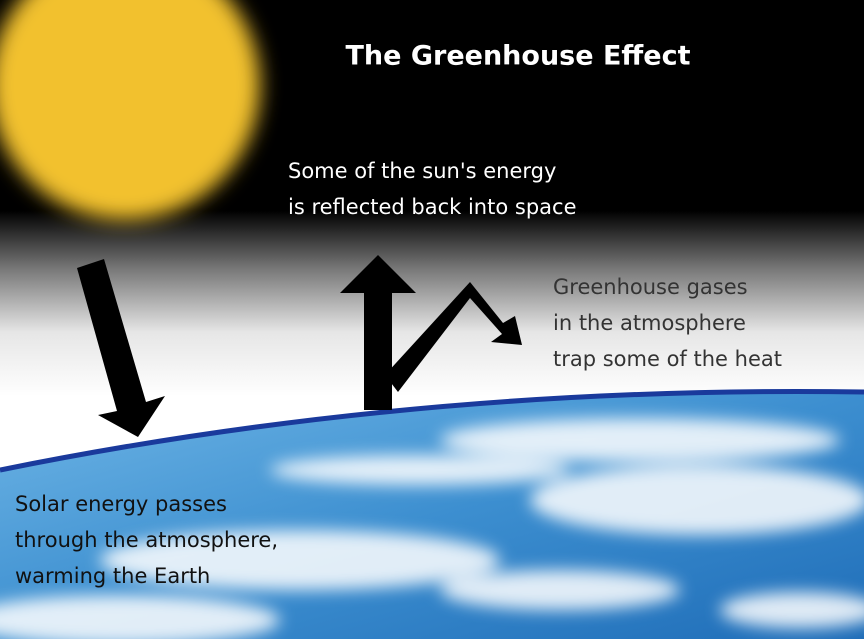 Image resolution: width=864 pixels, height=639 pixels. I want to click on reflected-arrow, so click(378, 332).